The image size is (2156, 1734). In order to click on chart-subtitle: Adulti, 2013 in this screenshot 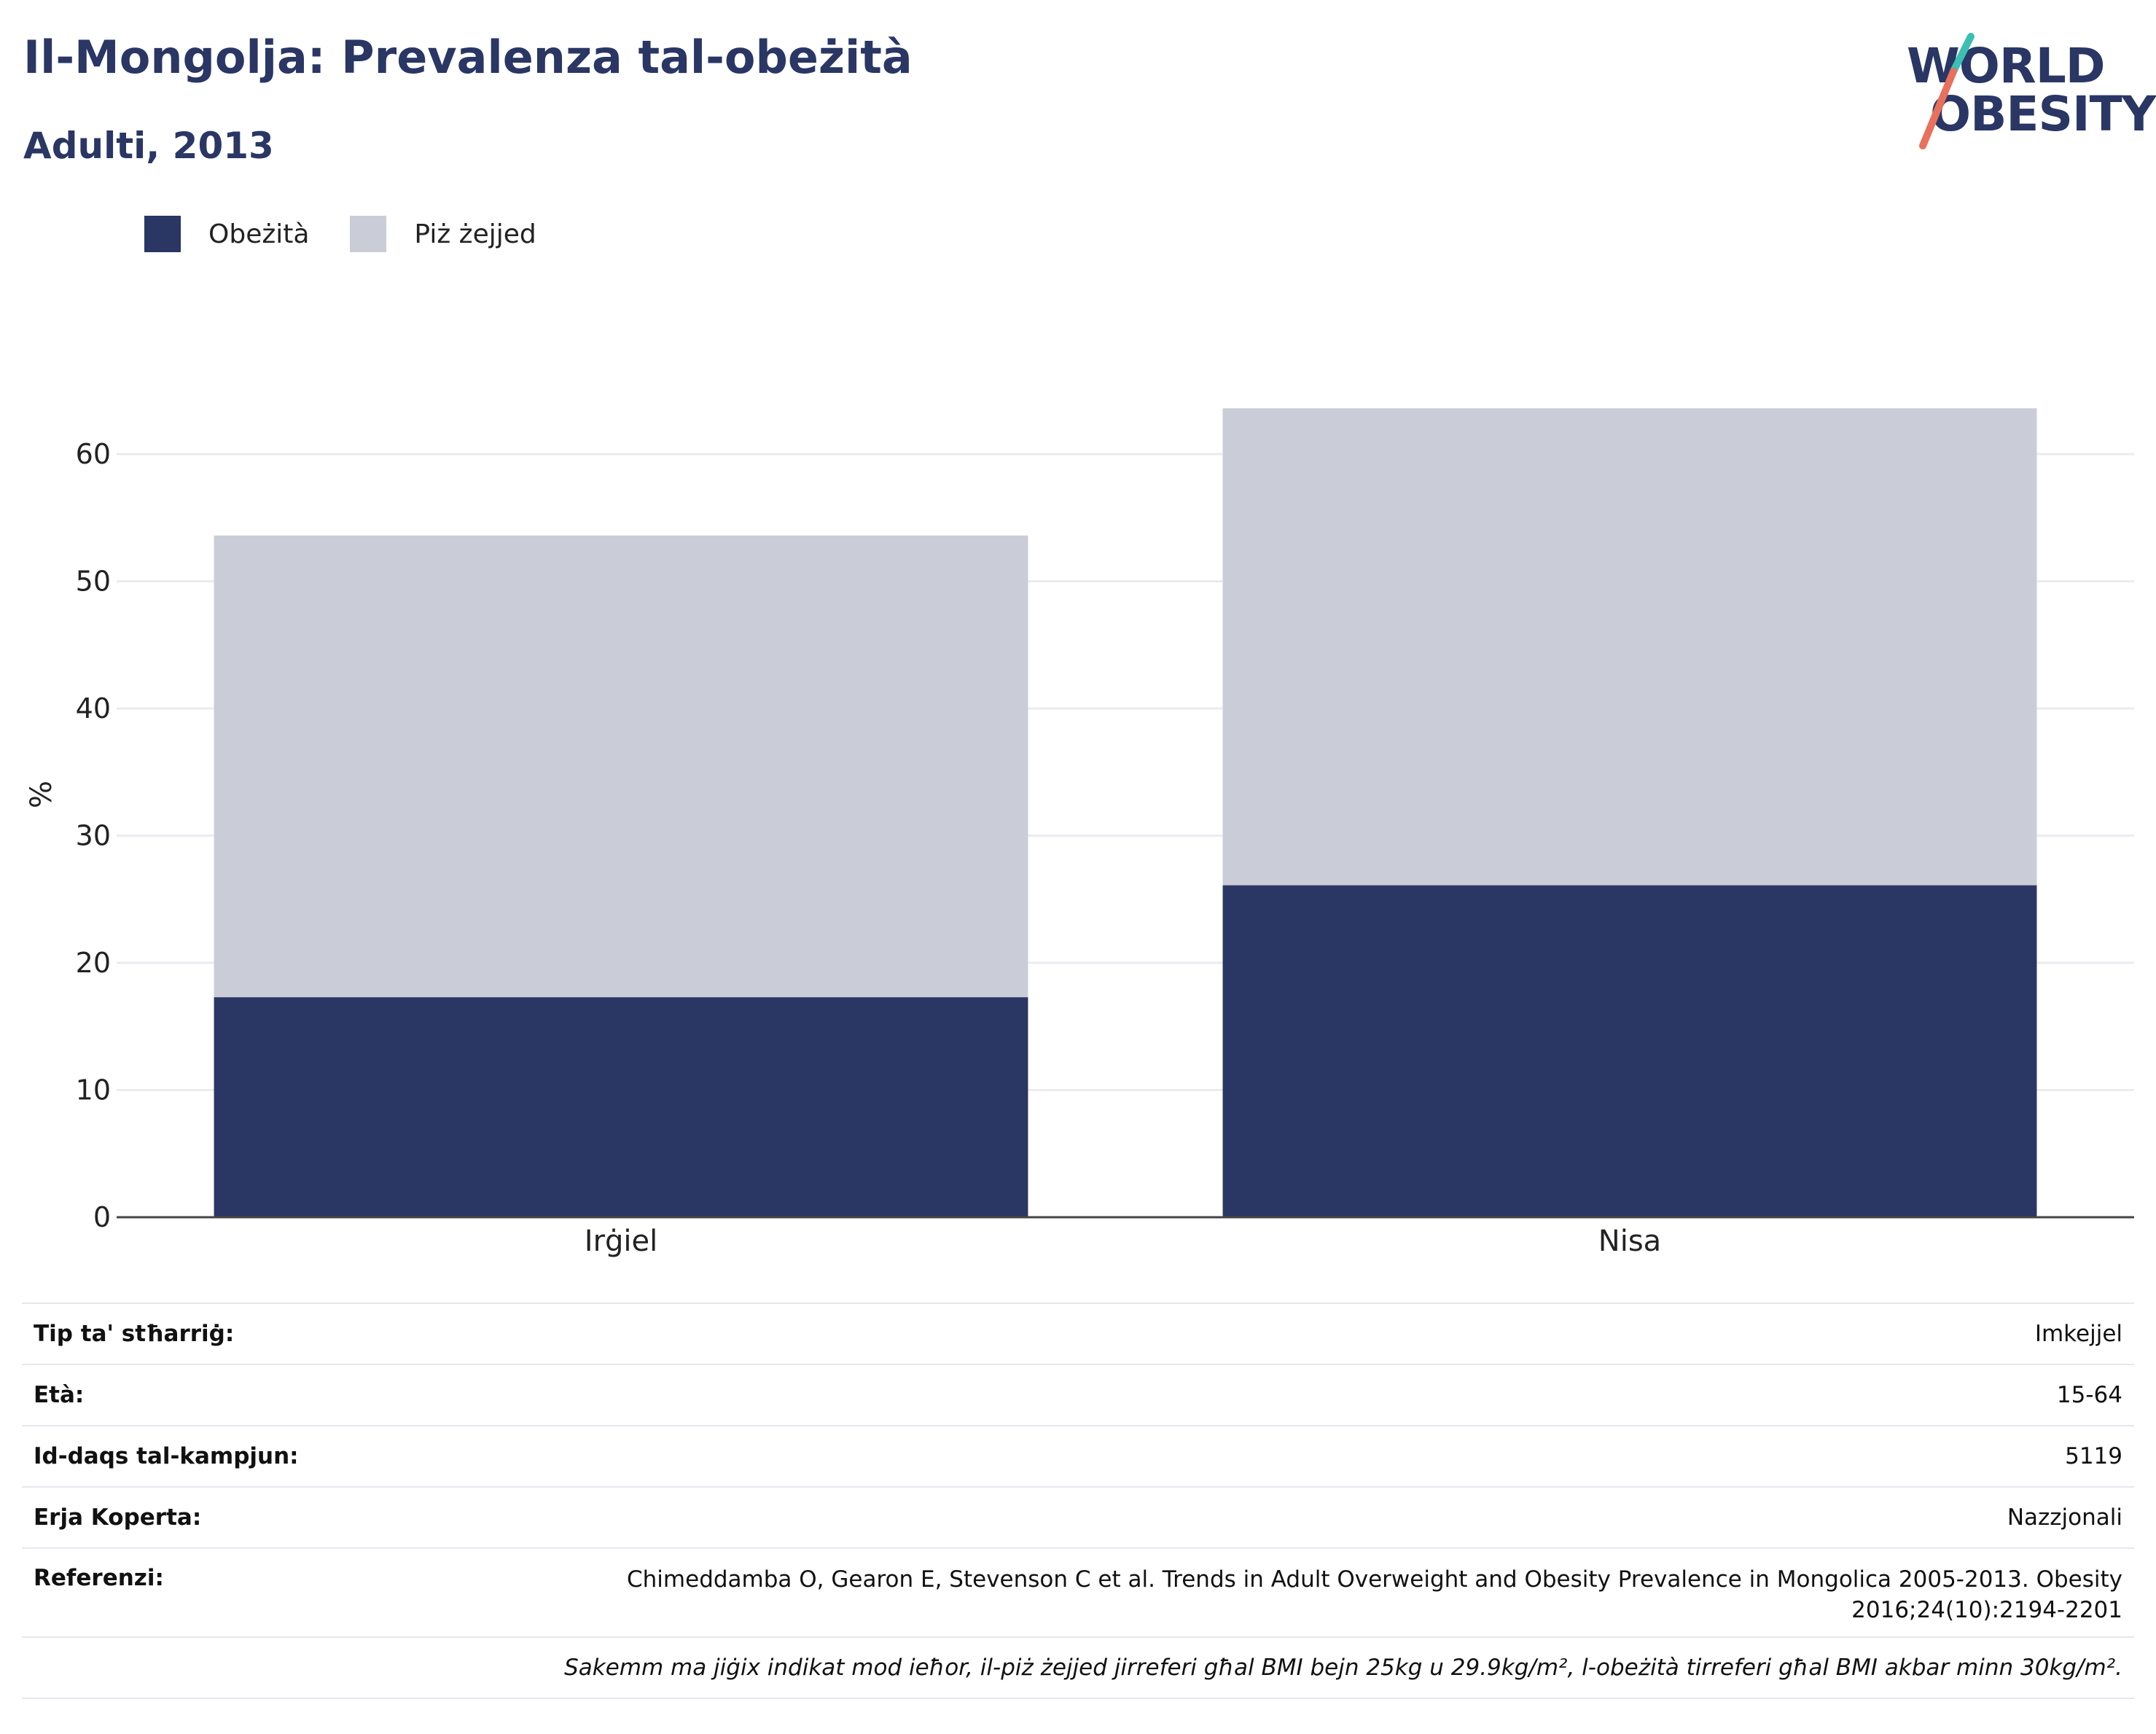, I will do `click(148, 146)`.